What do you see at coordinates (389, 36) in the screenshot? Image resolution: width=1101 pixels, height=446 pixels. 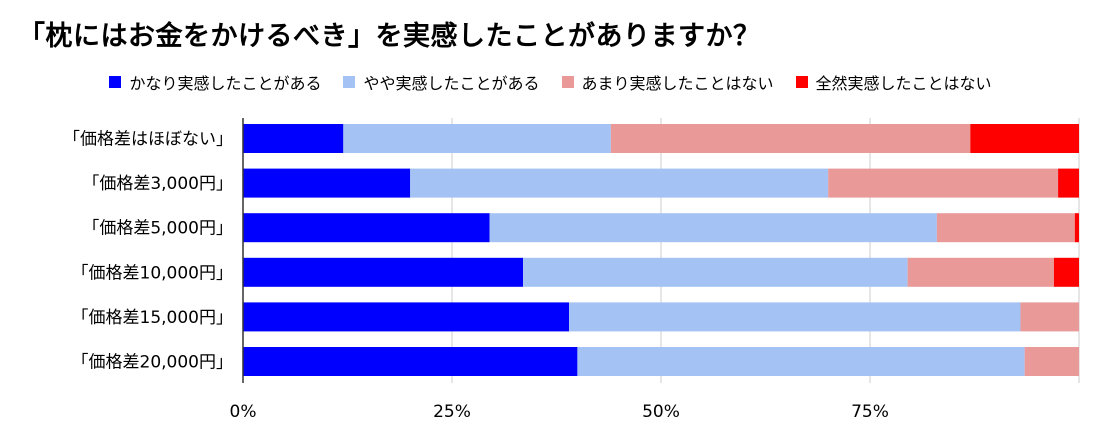 I see `chart-title: 「枕にはお金をかけるべき」を実感したことがありますか？` at bounding box center [389, 36].